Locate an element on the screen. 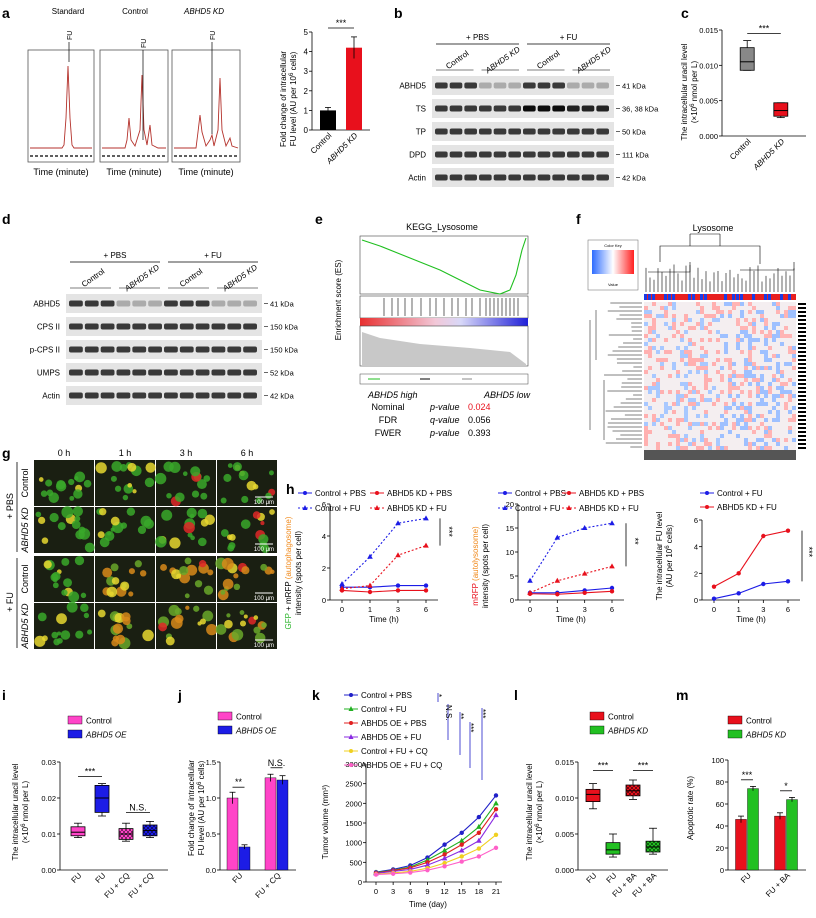 Image resolution: width=816 pixels, height=918 pixels. h3-y-tick-label: 0 is located at coordinates (696, 600).